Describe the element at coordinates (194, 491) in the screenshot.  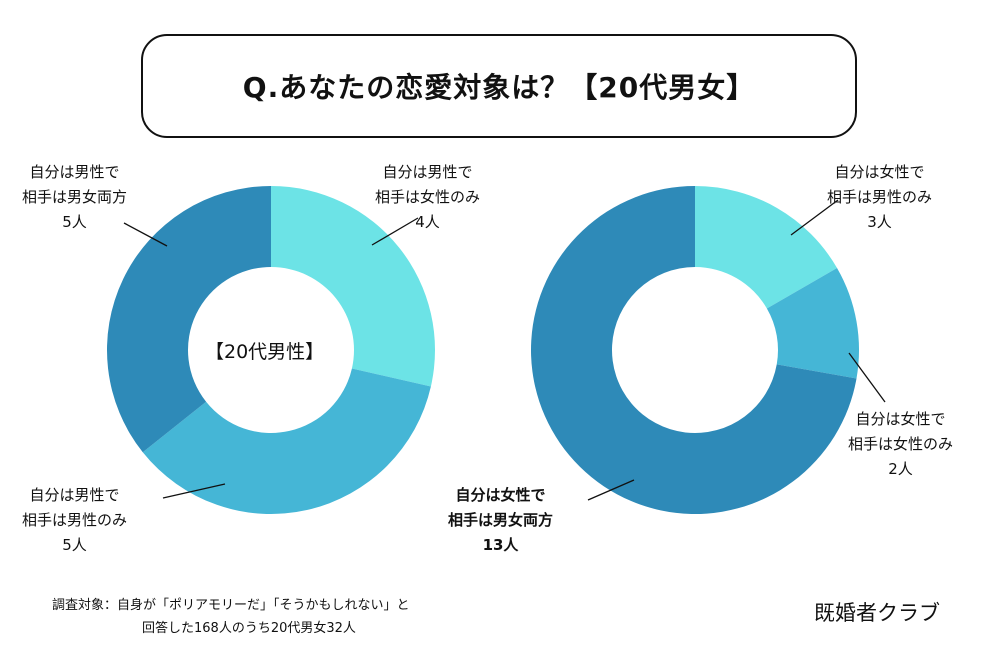
I see `leader-line-male-male-only` at that location.